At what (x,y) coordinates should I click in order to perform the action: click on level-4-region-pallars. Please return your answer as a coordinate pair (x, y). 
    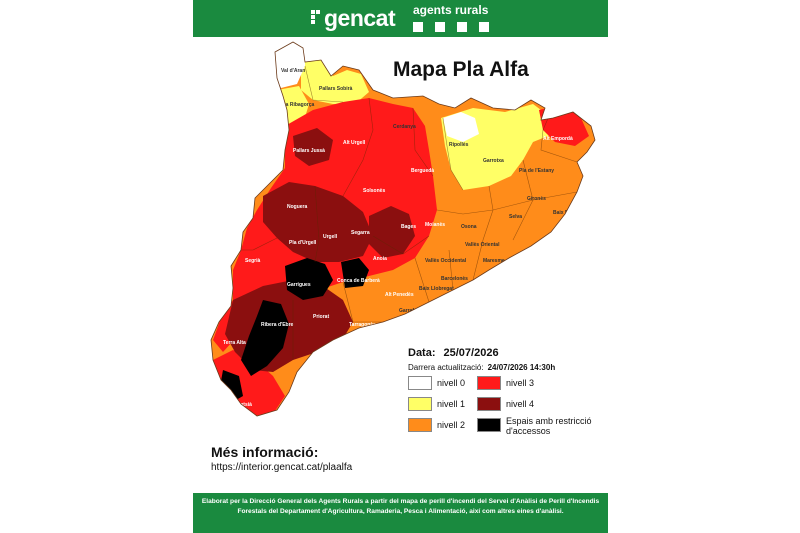
    Looking at the image, I should click on (313, 147).